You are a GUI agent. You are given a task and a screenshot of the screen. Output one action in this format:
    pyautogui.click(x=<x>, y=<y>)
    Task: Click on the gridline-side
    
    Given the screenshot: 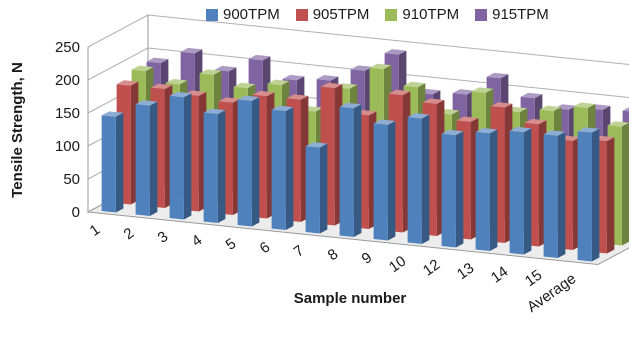 What is the action you would take?
    pyautogui.click(x=118, y=64)
    